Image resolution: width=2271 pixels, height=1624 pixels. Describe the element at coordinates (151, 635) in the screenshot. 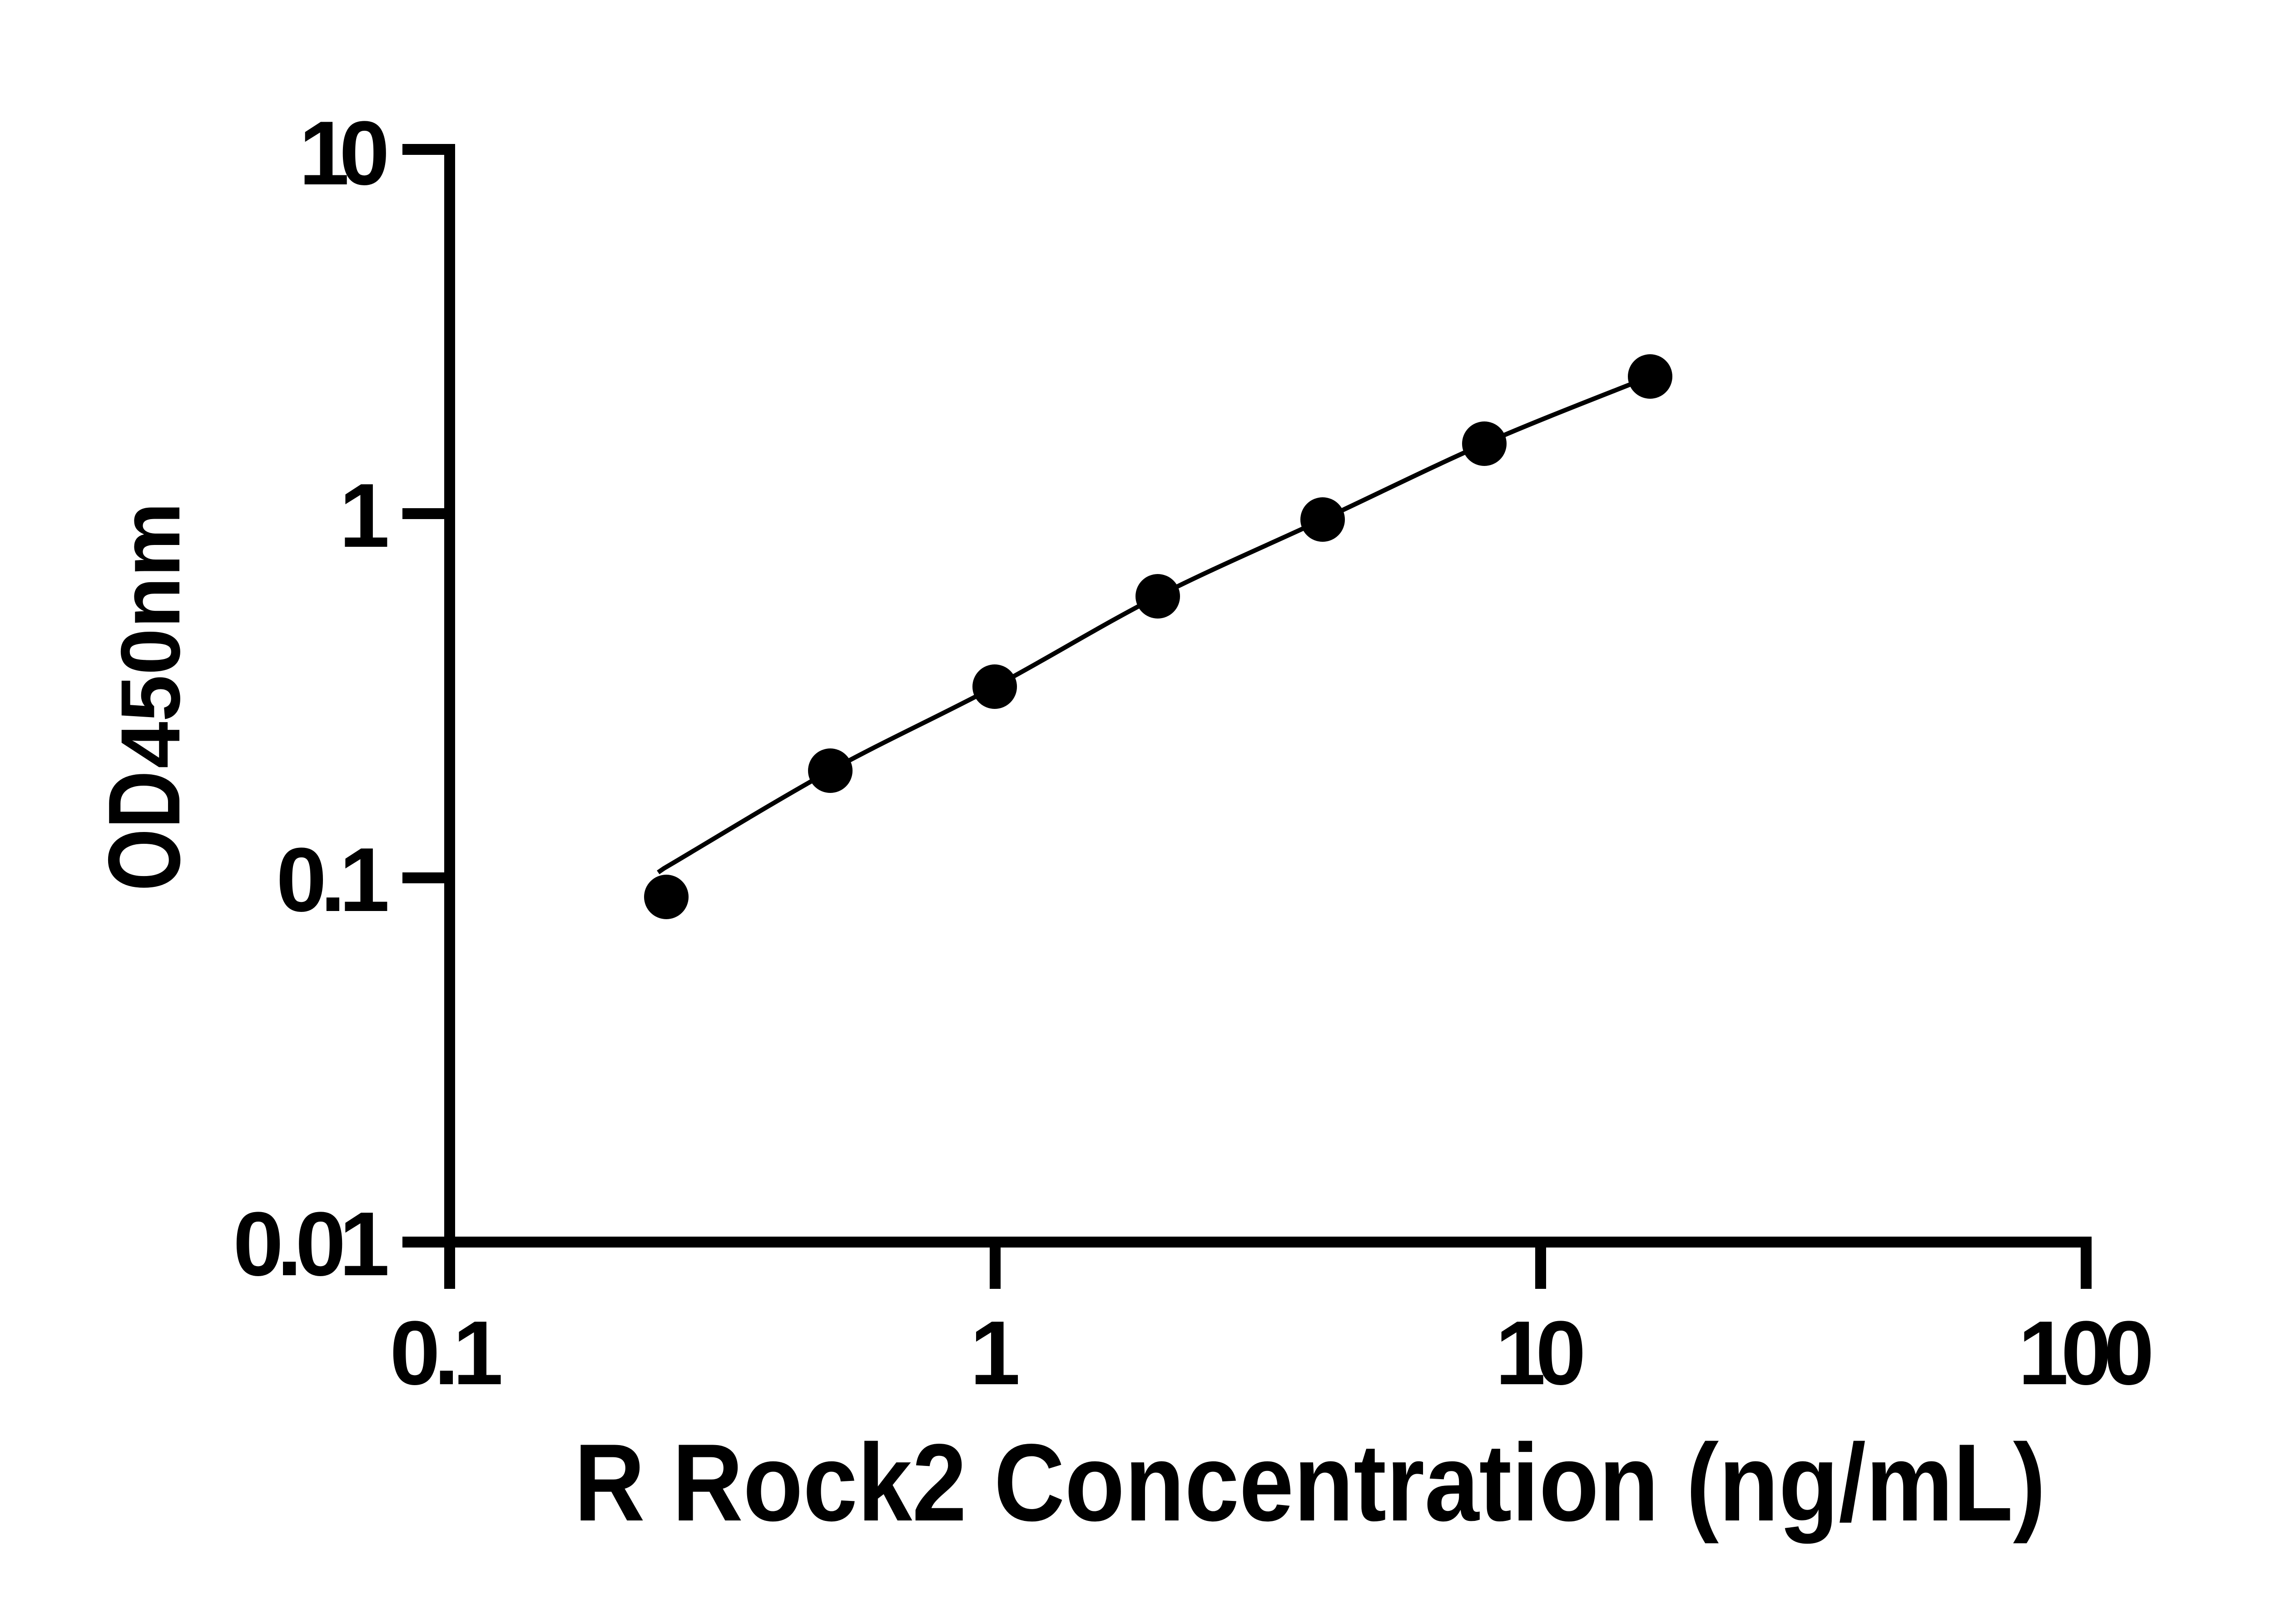

I see `svg-text: 450nm` at that location.